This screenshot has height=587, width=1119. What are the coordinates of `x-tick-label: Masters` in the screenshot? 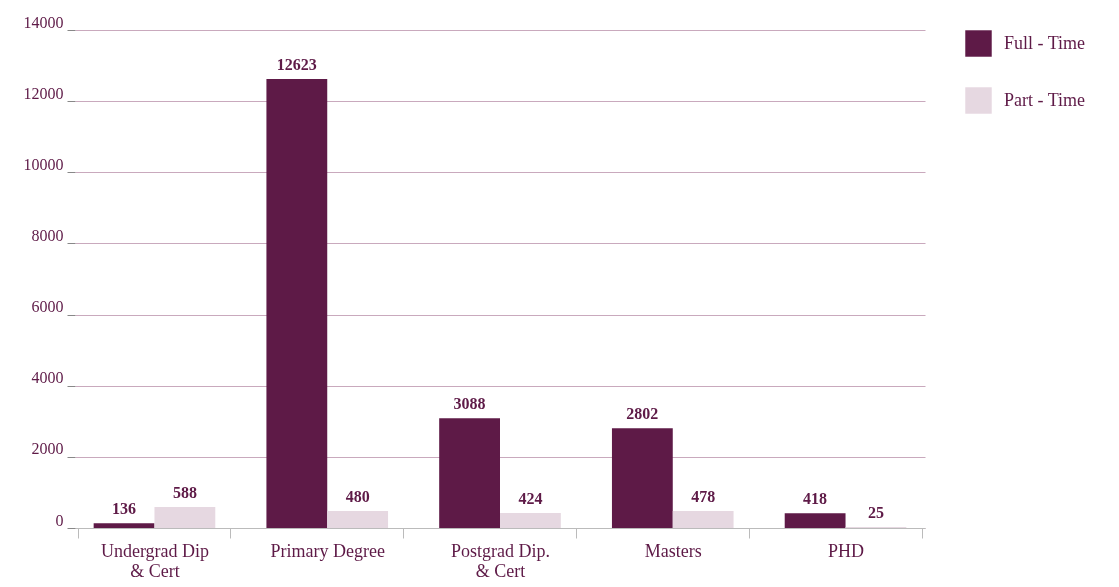 It's located at (673, 550).